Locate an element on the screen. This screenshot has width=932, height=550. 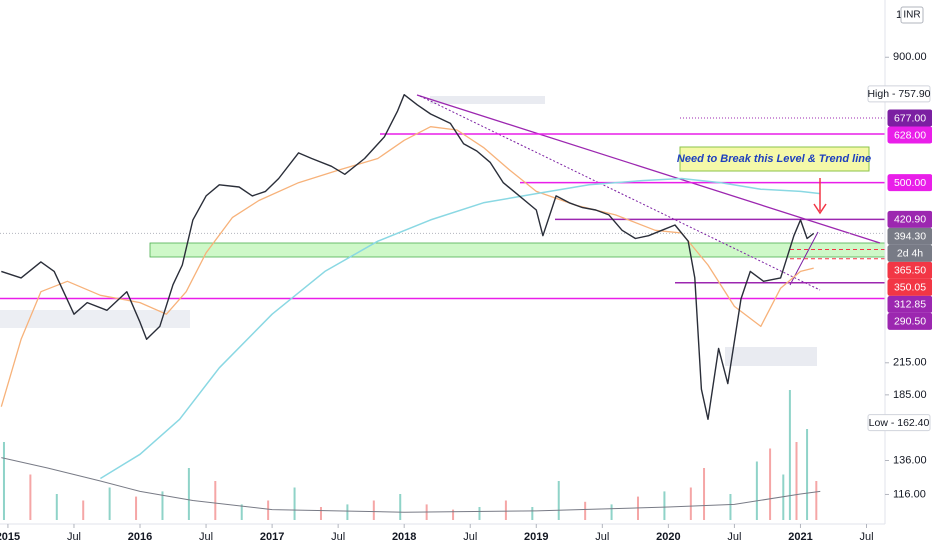
price-tag: 677.00 is located at coordinates (909, 118).